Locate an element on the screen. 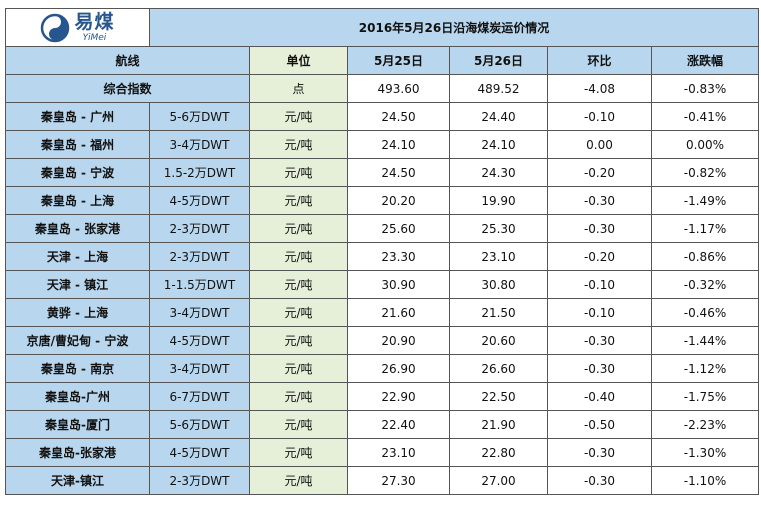 The height and width of the screenshot is (516, 761). table-row: 天津 - 上海 2-3万DWT 元/吨 23.30 23.10 -0.20 -0.86% is located at coordinates (382, 256).